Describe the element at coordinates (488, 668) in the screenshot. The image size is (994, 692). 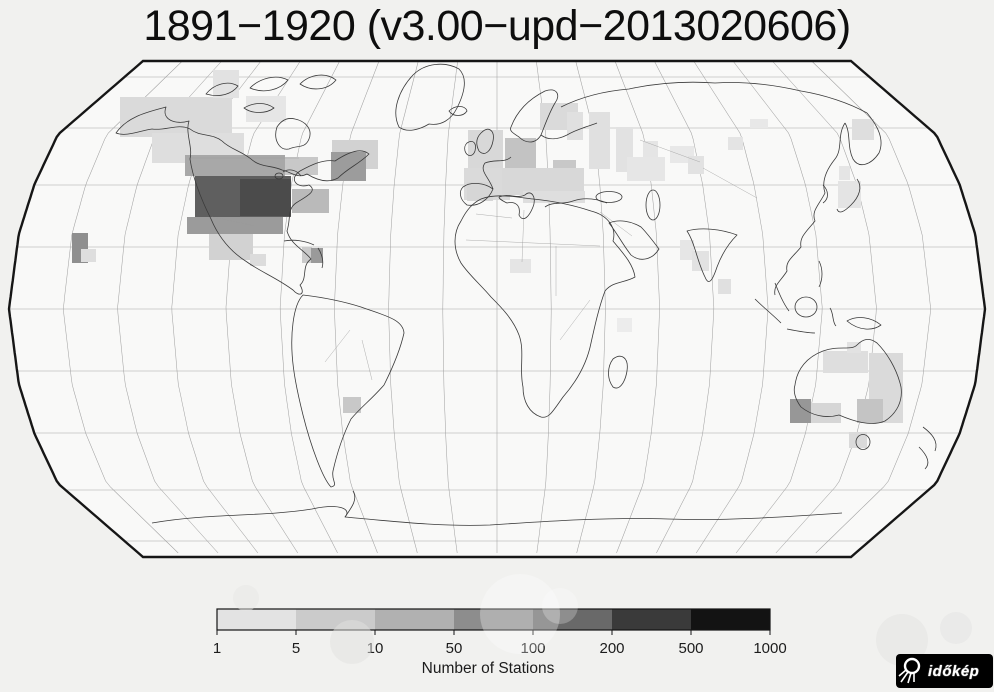
I see `colorbar-caption: Number of Stations` at that location.